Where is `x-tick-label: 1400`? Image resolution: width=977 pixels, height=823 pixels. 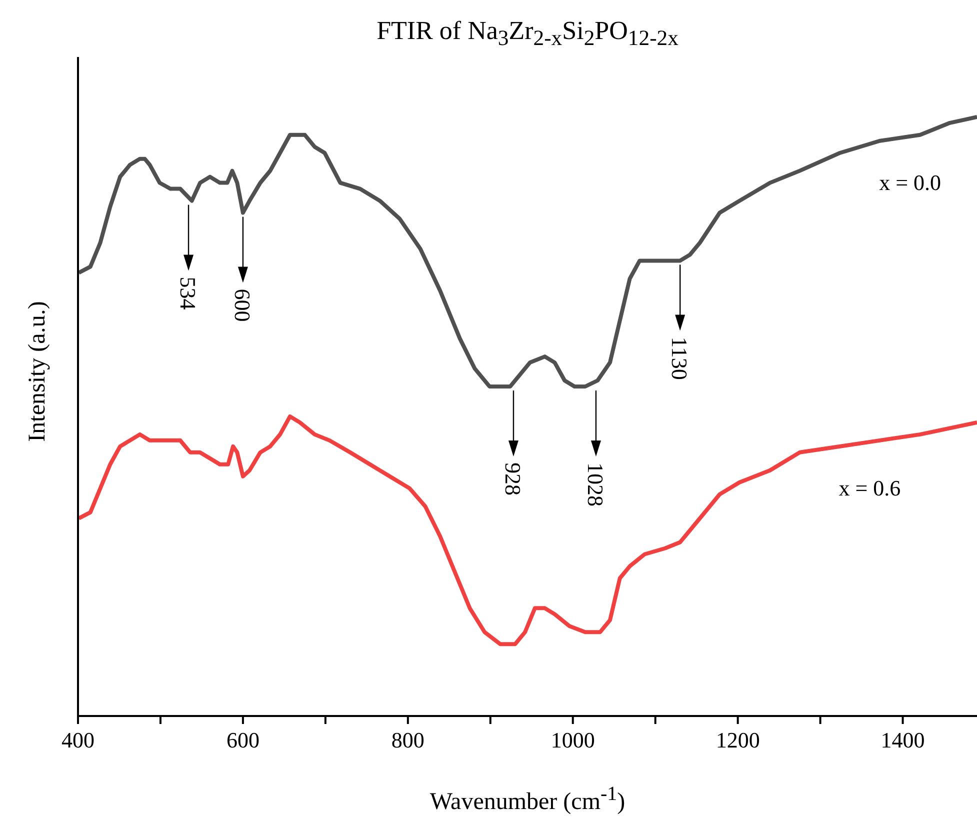
x-tick-label: 1400 is located at coordinates (902, 740).